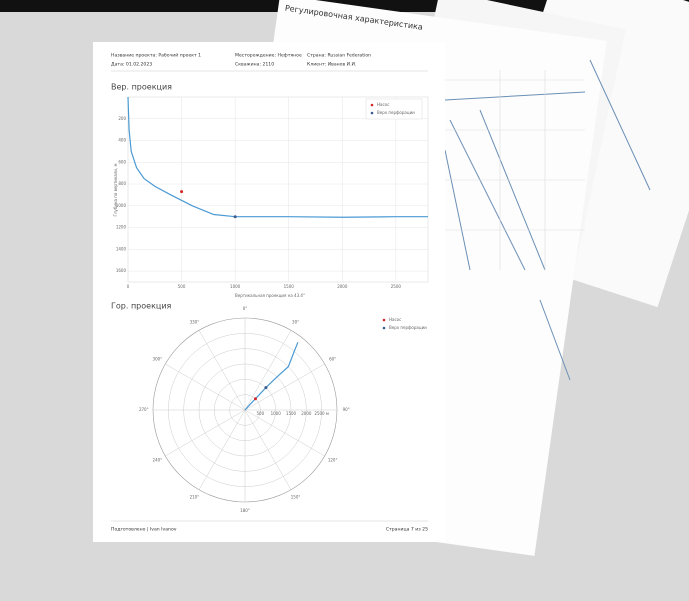 Image resolution: width=689 pixels, height=601 pixels. Describe the element at coordinates (289, 286) in the screenshot. I see `x-tick-label: 1500` at that location.